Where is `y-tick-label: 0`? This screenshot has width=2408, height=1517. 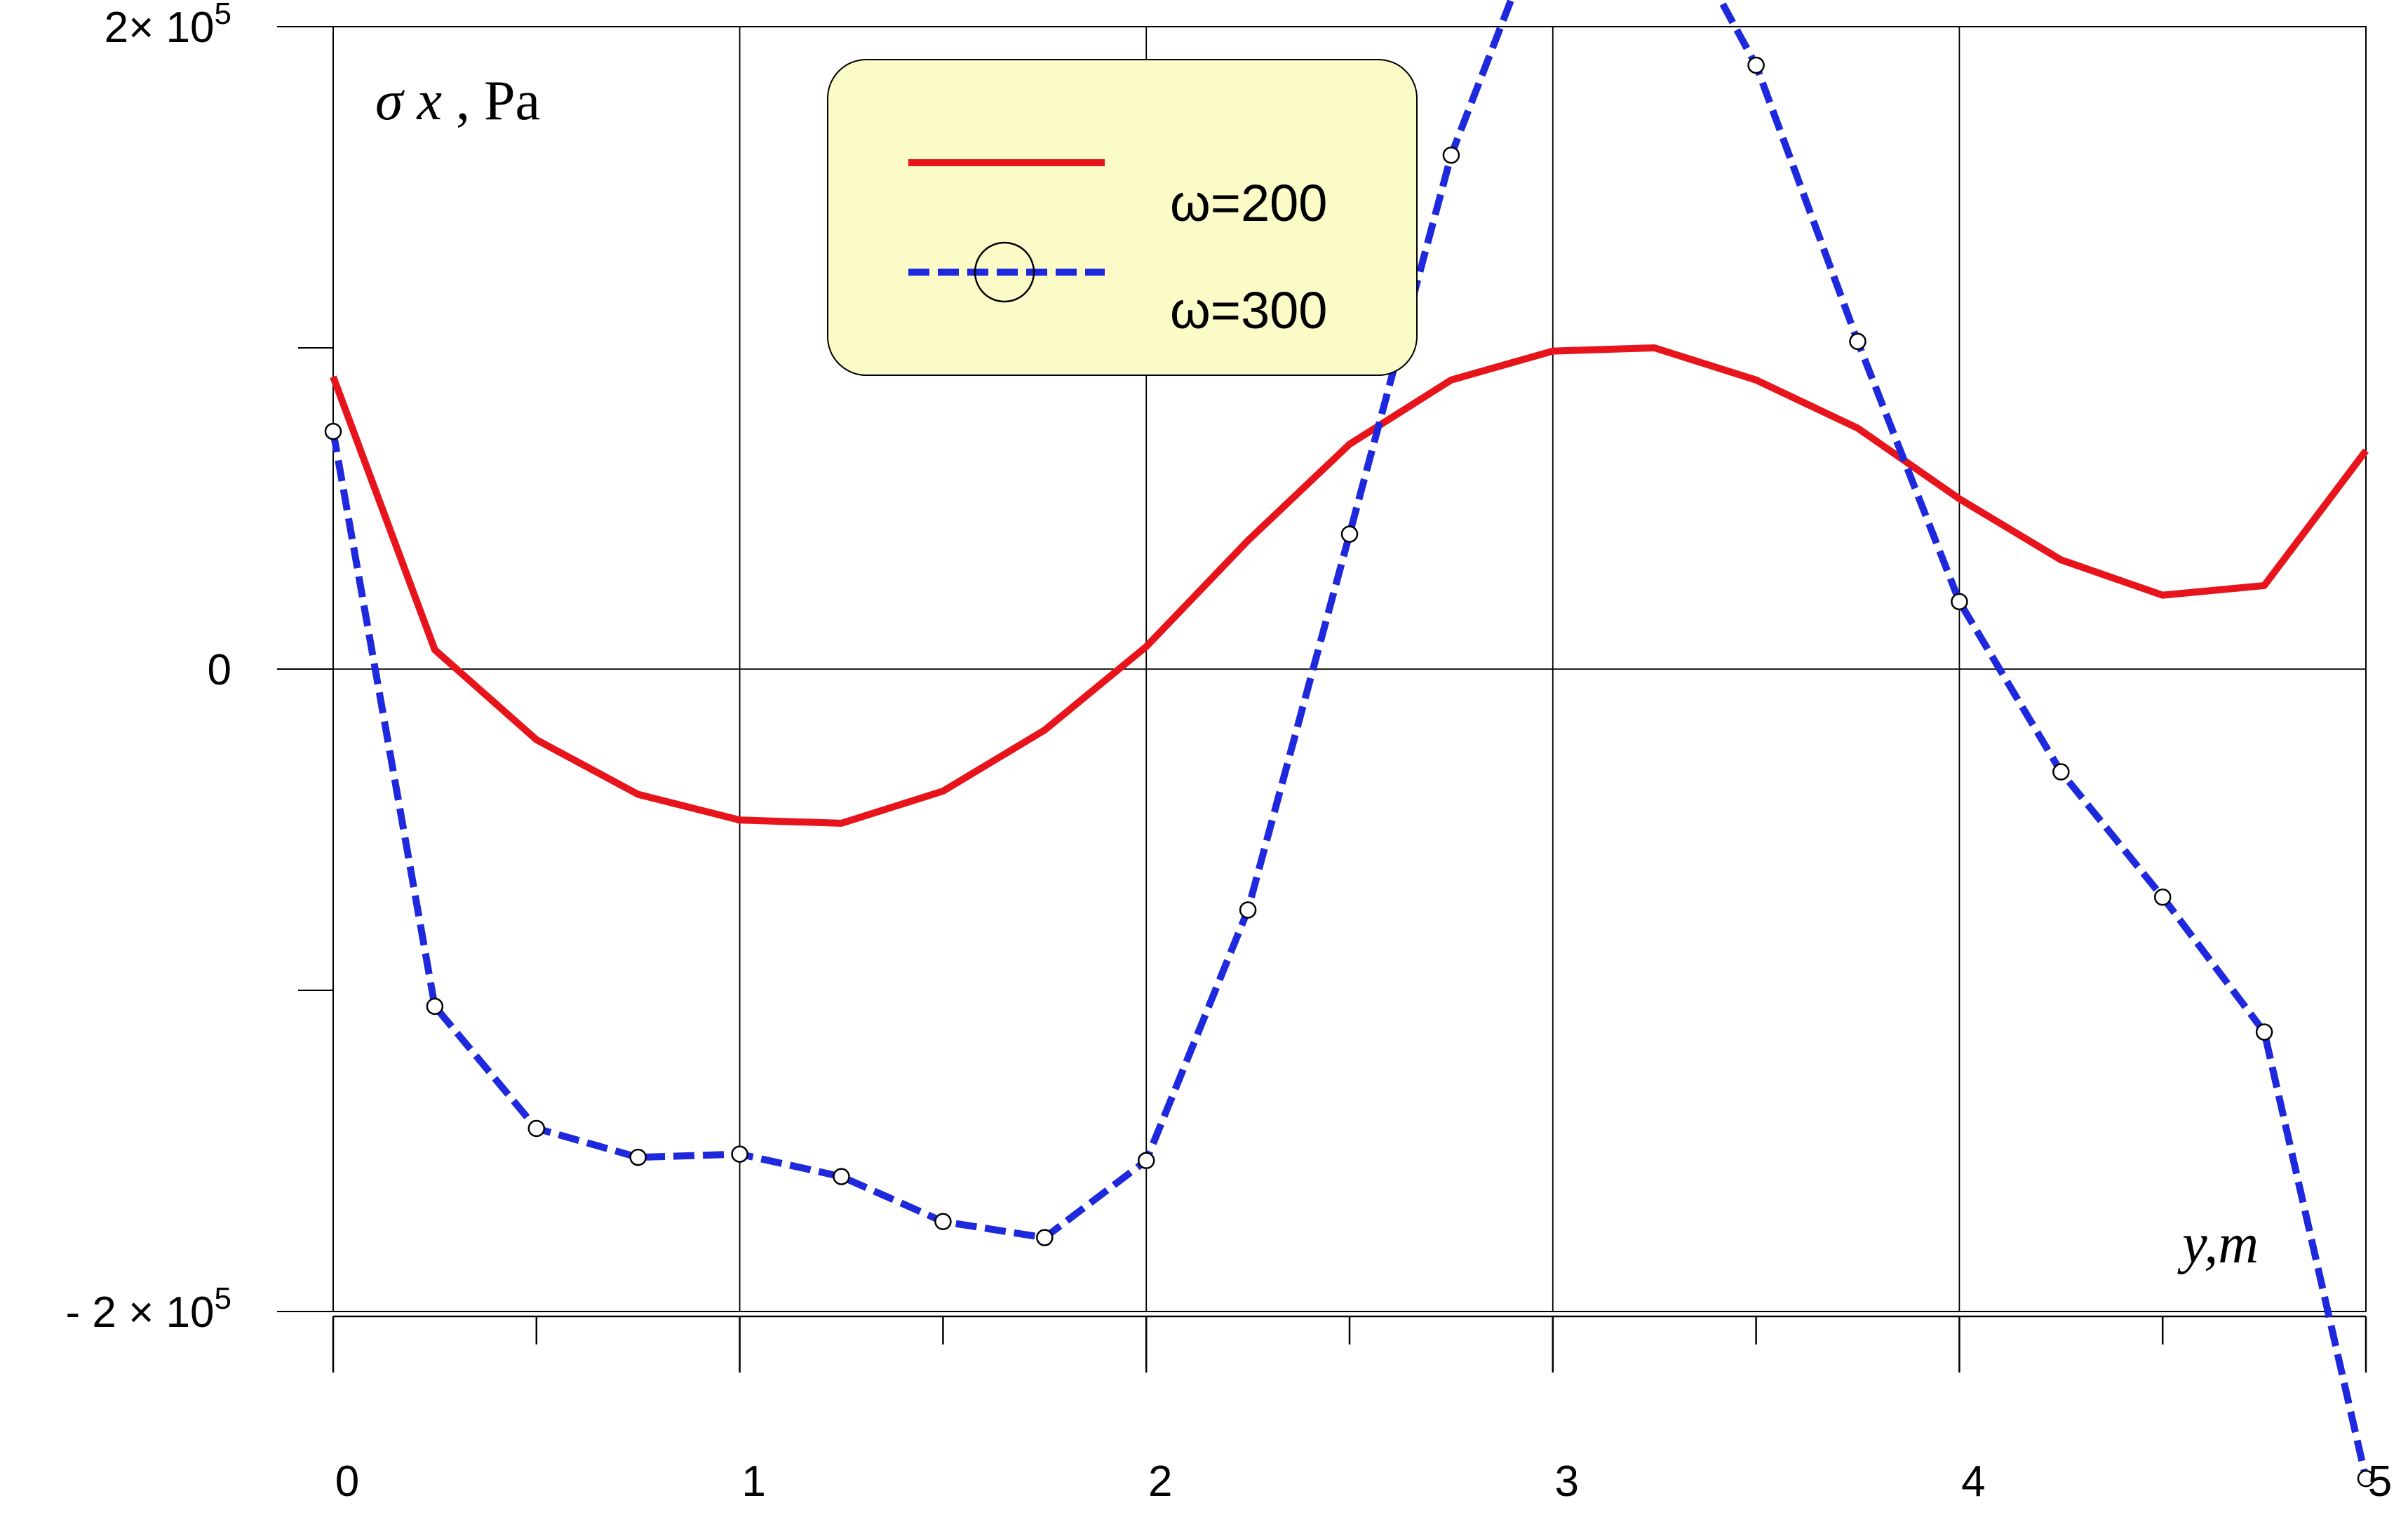 y-tick-label: 0 is located at coordinates (219, 670).